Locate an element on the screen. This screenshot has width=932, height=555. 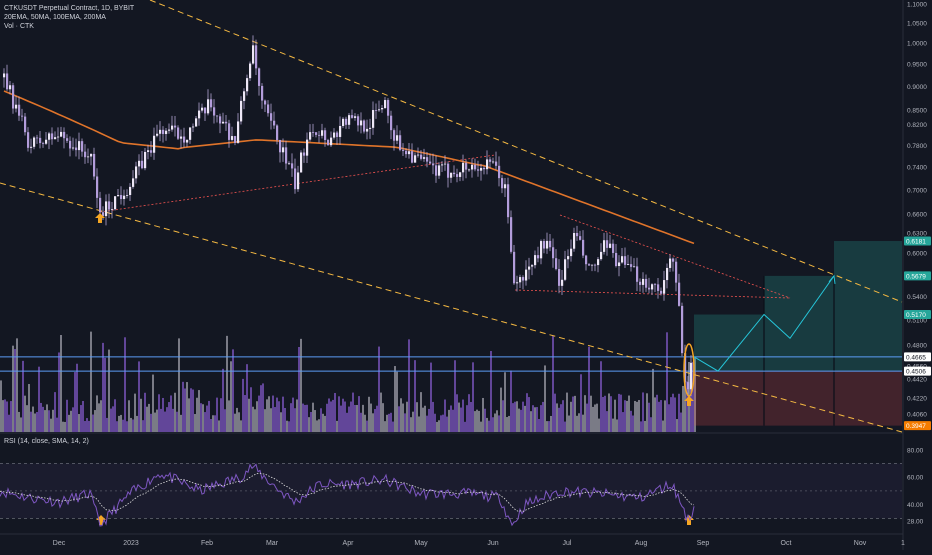
volume-legend: Vol · CTK is located at coordinates (19, 26).